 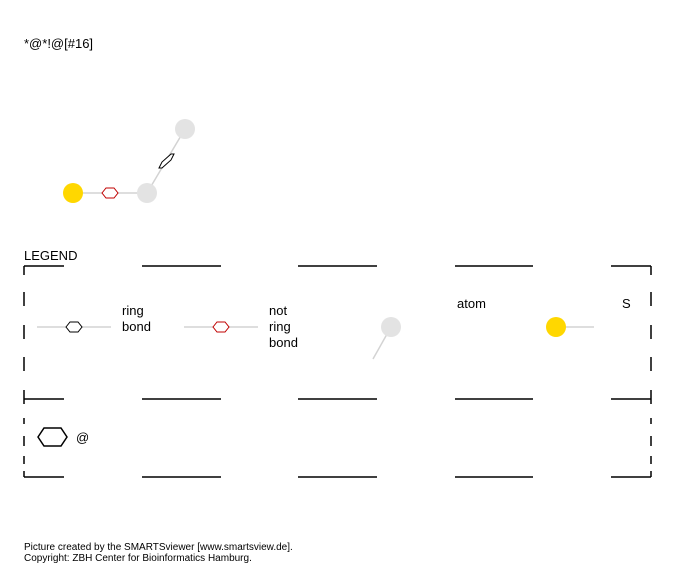 What do you see at coordinates (83, 437) in the screenshot?
I see `legend-ring-primitive-label: @` at bounding box center [83, 437].